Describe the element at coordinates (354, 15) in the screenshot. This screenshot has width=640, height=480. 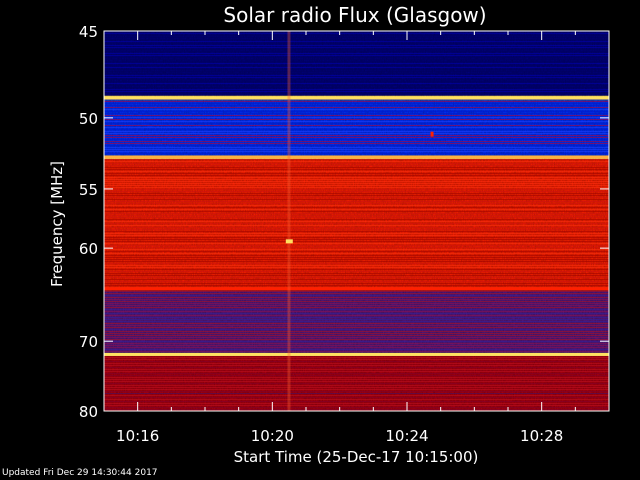
I see `chart-title: Solar radio Flux (Glasgow)` at that location.